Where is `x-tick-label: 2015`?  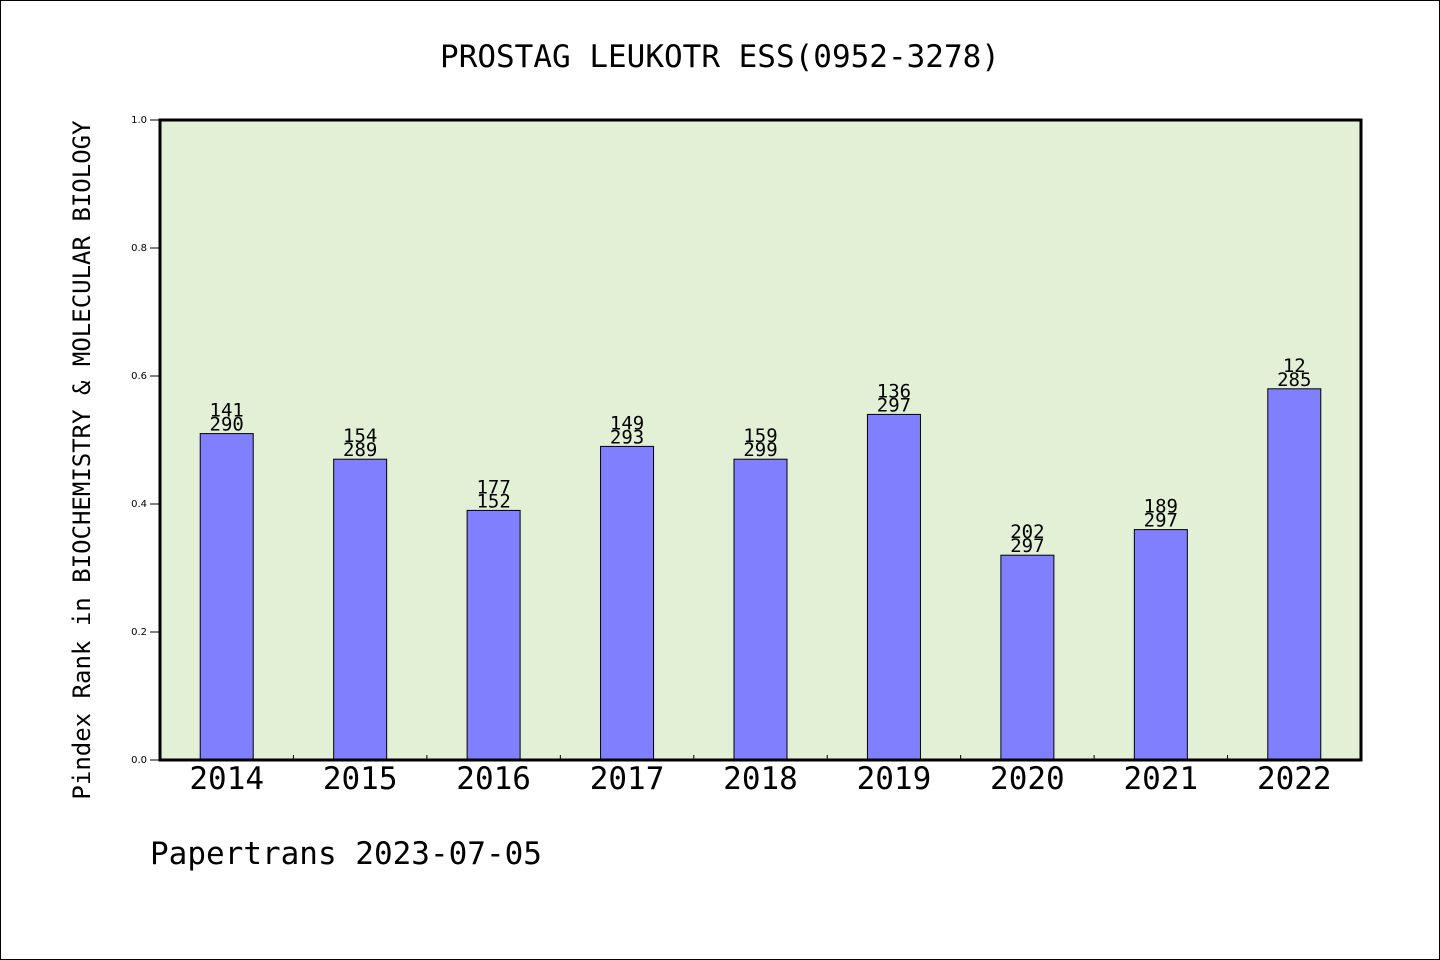
x-tick-label: 2015 is located at coordinates (360, 779).